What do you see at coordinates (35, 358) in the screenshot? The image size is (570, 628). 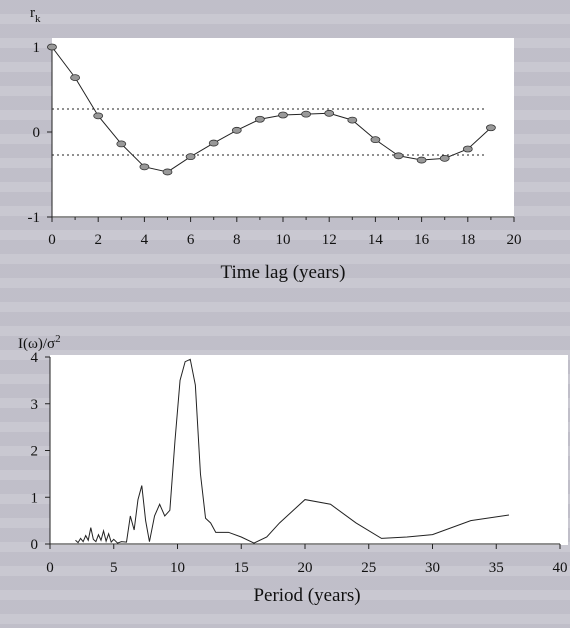 I see `y-tick-label-2: 4` at bounding box center [35, 358].